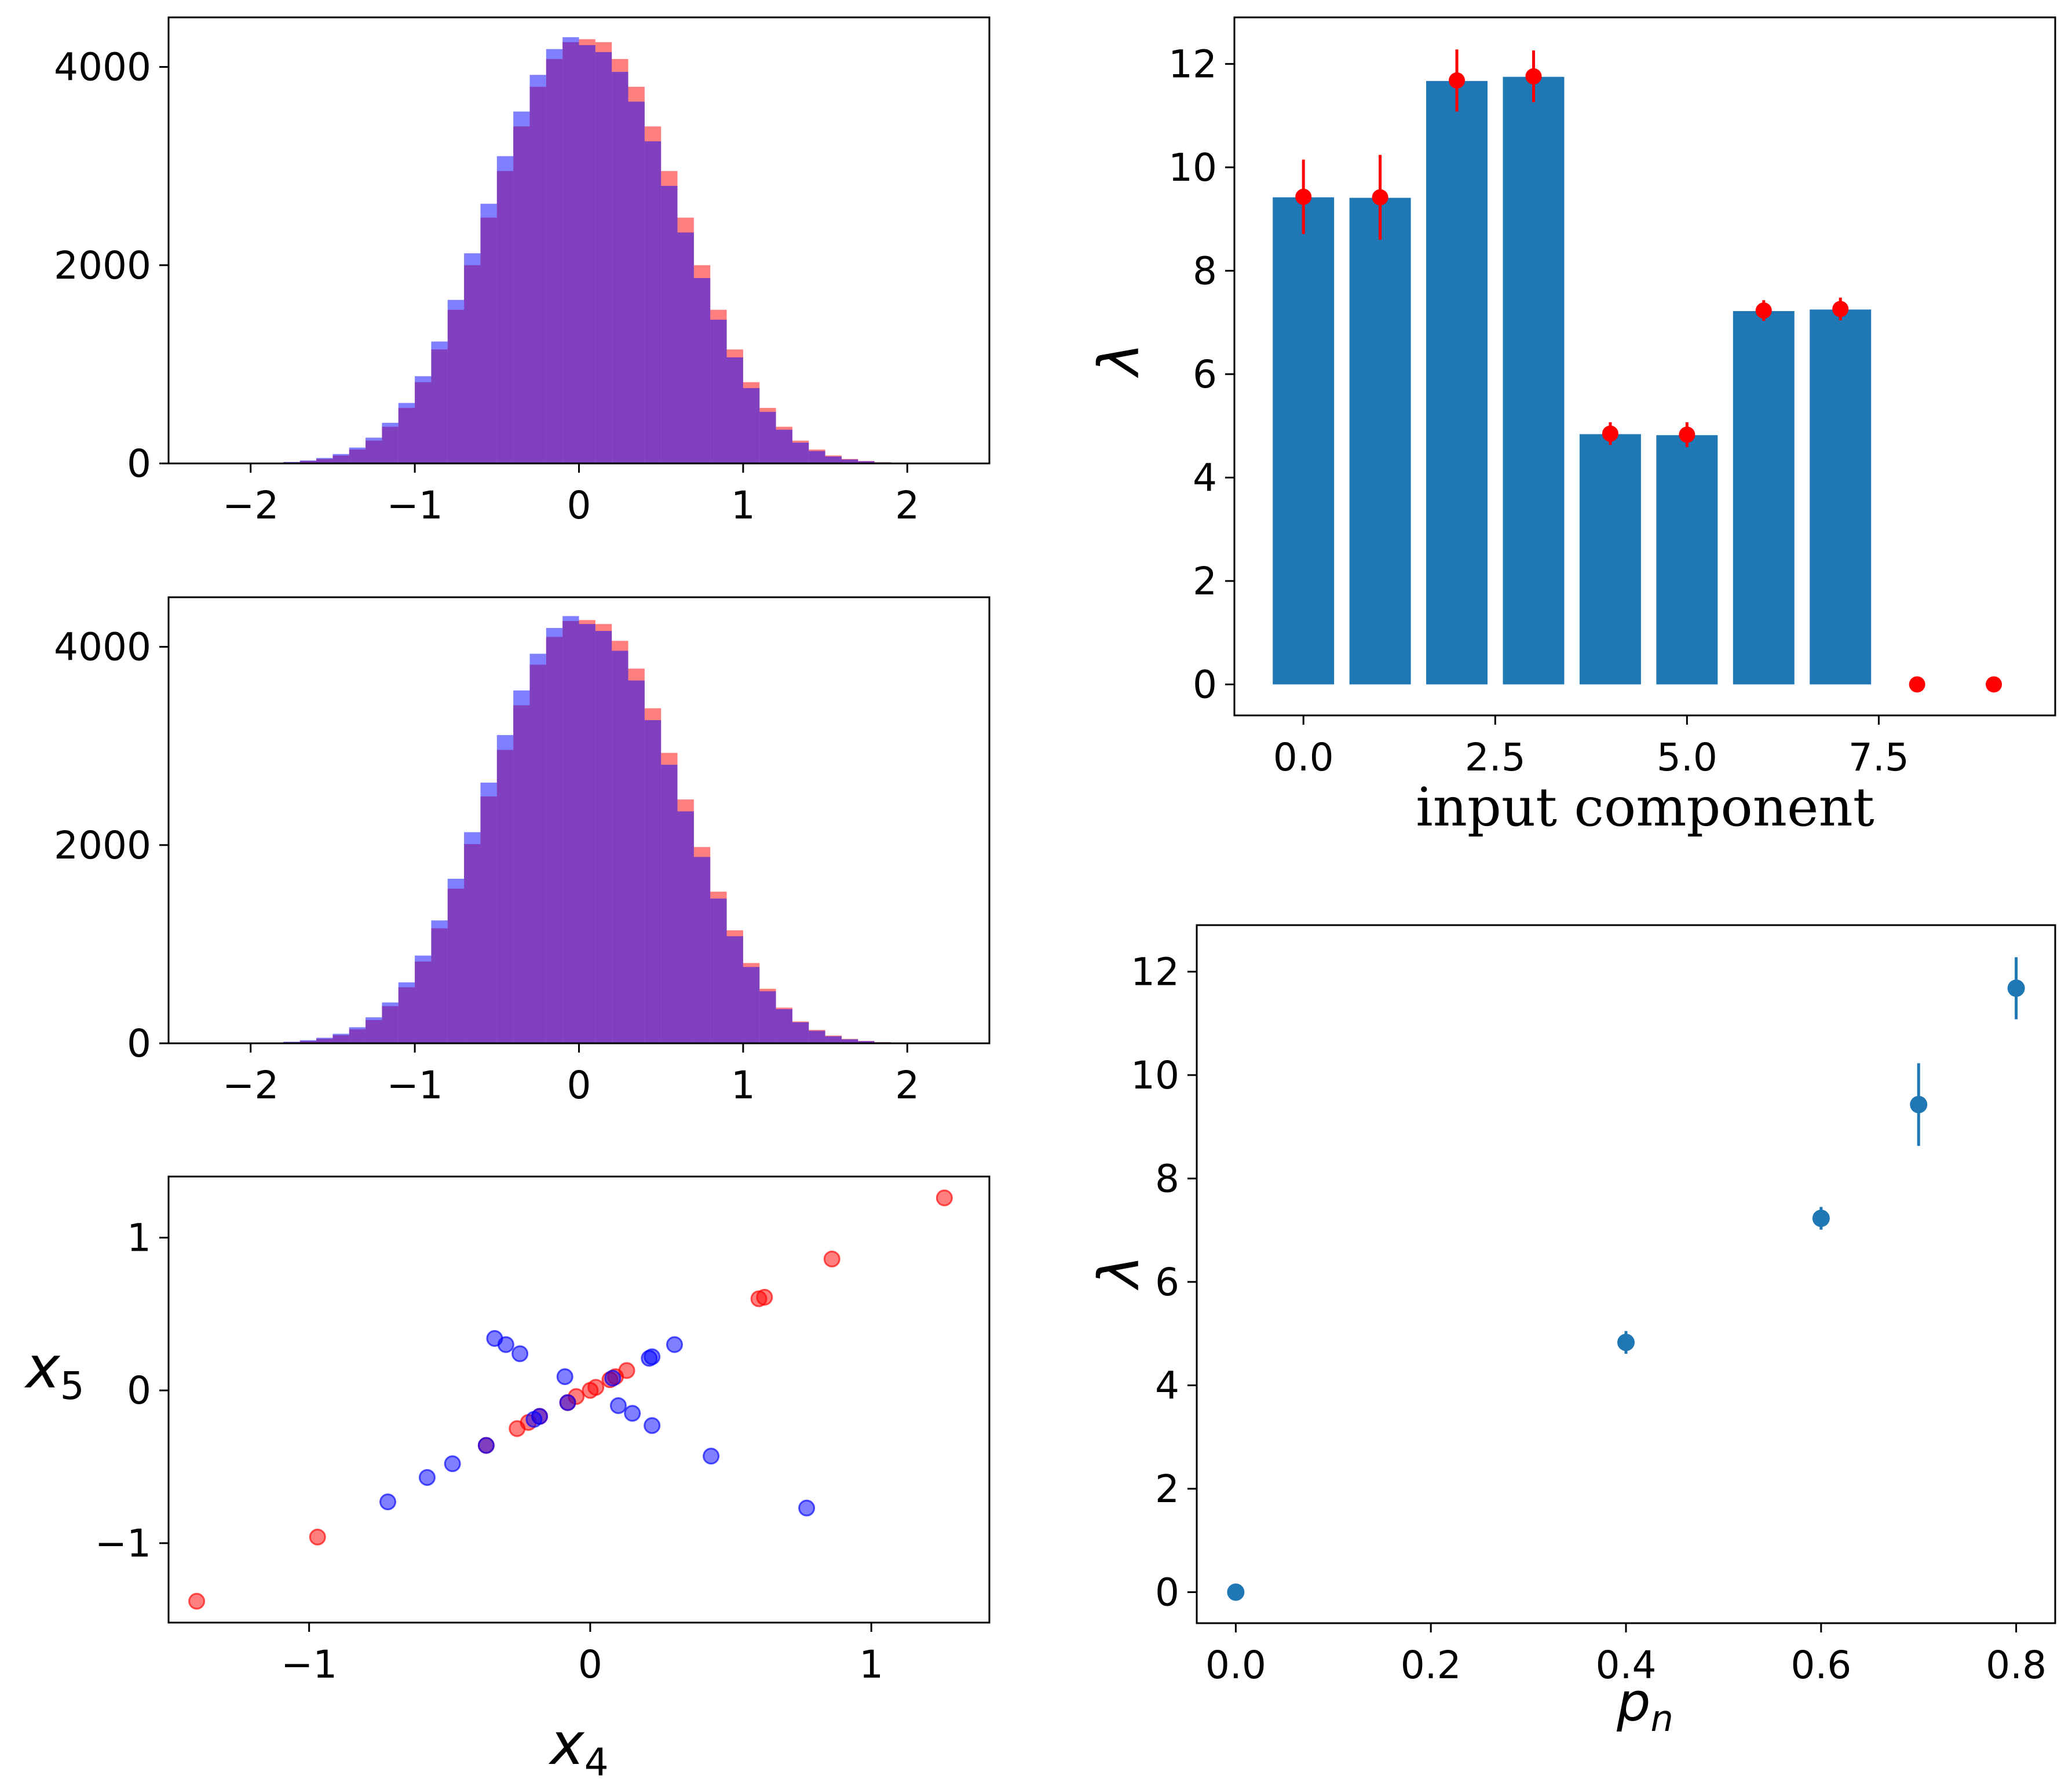 This screenshot has height=1779, width=2072. Describe the element at coordinates (1235, 1665) in the screenshot. I see `pn-xtick-label: 0.0` at that location.